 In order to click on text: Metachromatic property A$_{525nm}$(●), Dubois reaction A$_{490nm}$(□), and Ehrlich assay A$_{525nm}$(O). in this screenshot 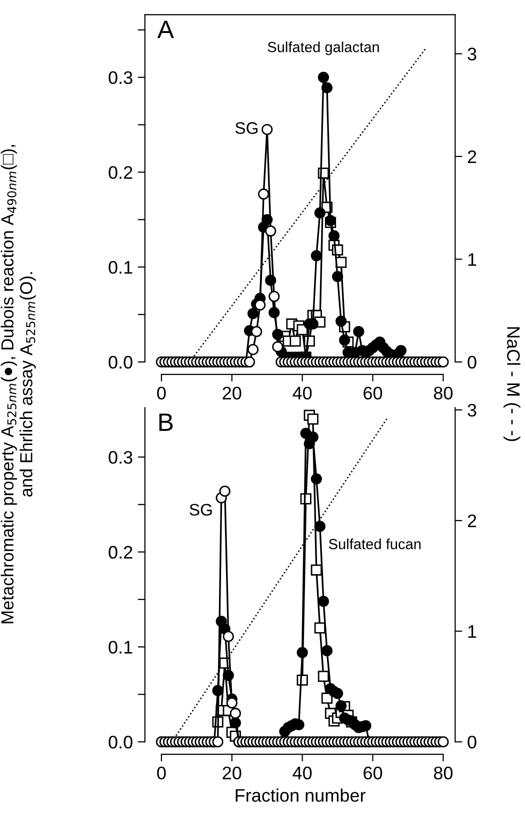, I will do `click(18, 384)`.